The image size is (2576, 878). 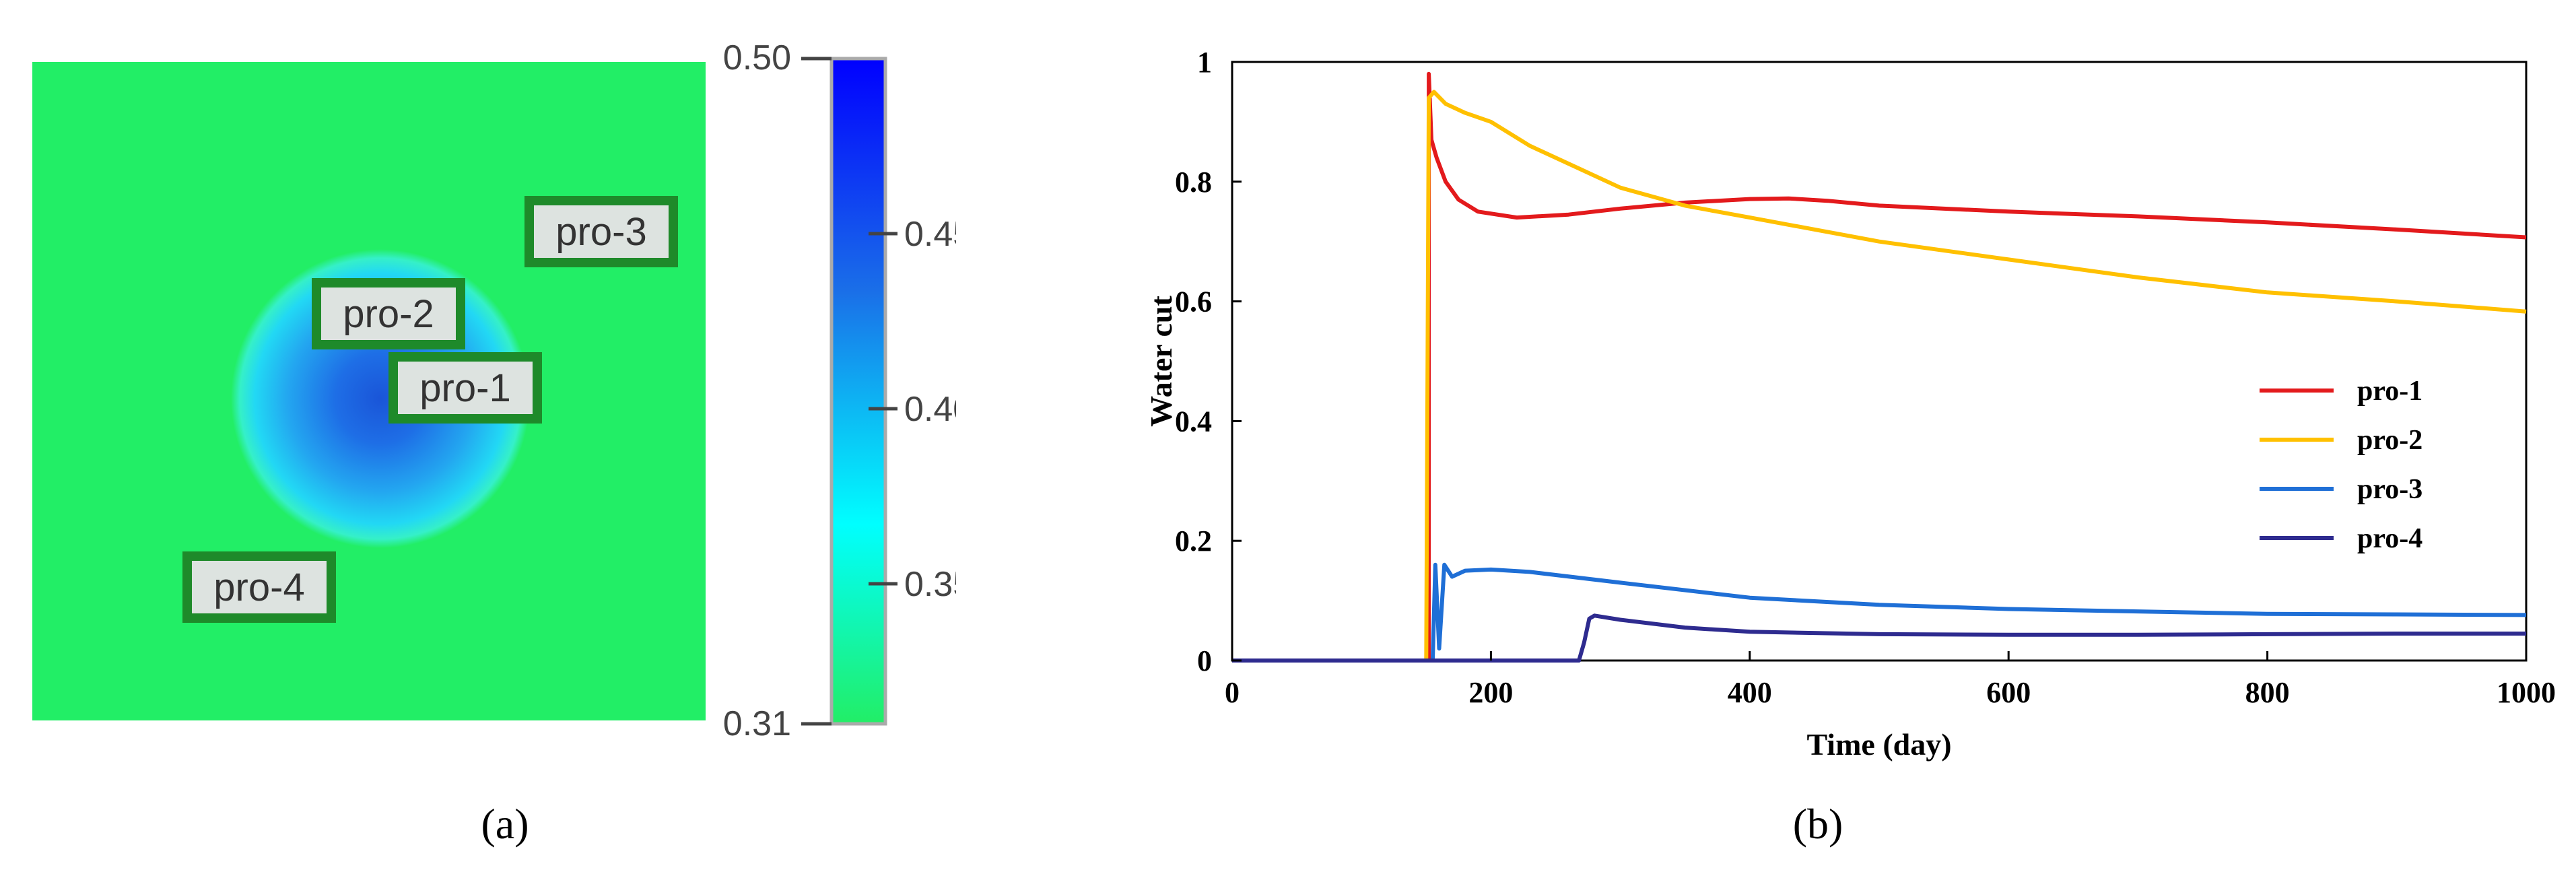 I want to click on x-tick-label: 400, so click(x=1750, y=693).